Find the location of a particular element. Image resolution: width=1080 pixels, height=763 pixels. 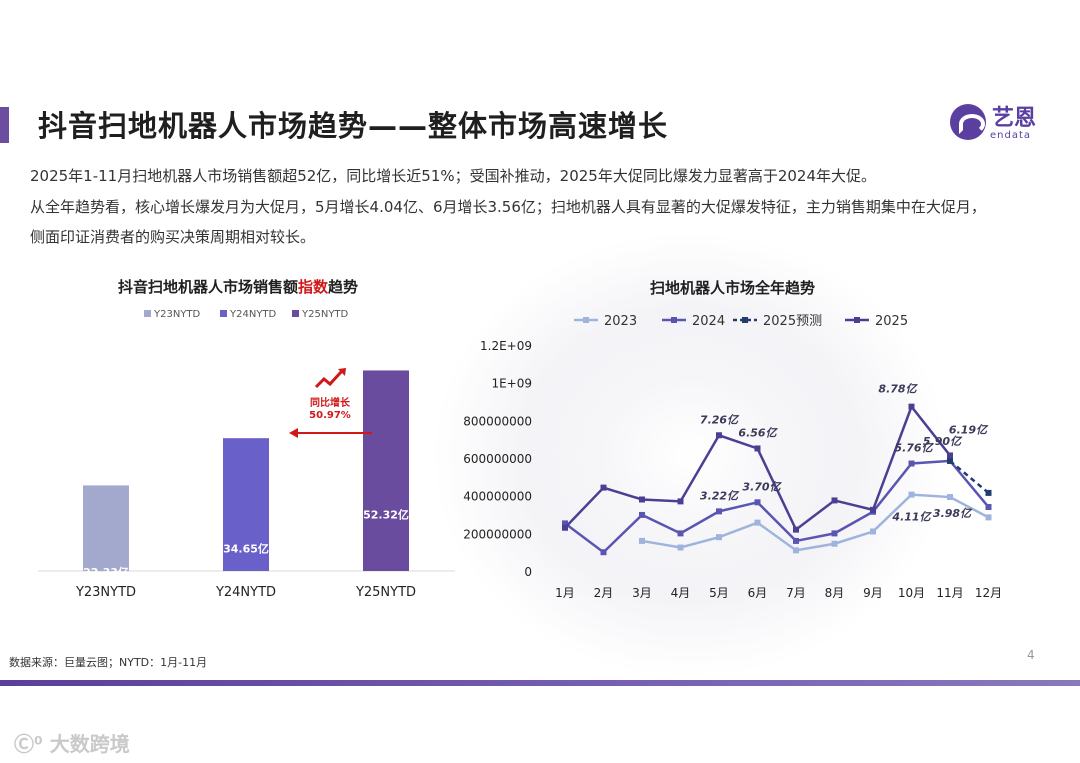

legend-label-2023: 2023 is located at coordinates (620, 321).